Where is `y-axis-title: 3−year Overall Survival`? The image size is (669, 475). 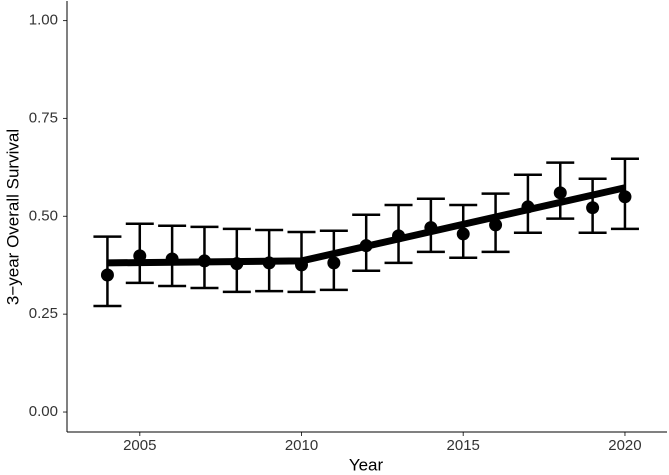 y-axis-title: 3−year Overall Survival is located at coordinates (12, 217).